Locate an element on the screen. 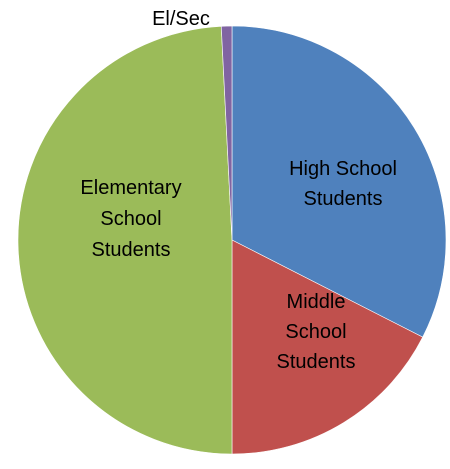 Image resolution: width=450 pixels, height=469 pixels. pie-label-line: Elementary is located at coordinates (130, 188).